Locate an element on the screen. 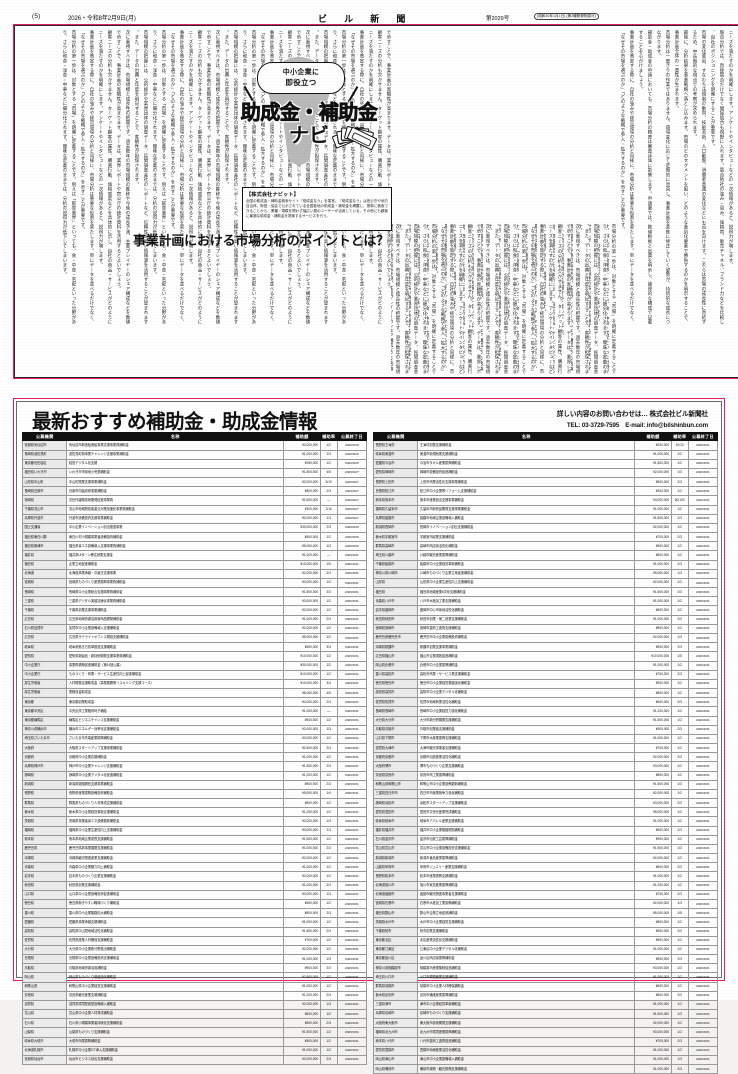  table-row: 滋賀県大津市 大津市観光事業者支援補助金 ¥700,000 1/2 2026/3/31 is located at coordinates (545, 748).